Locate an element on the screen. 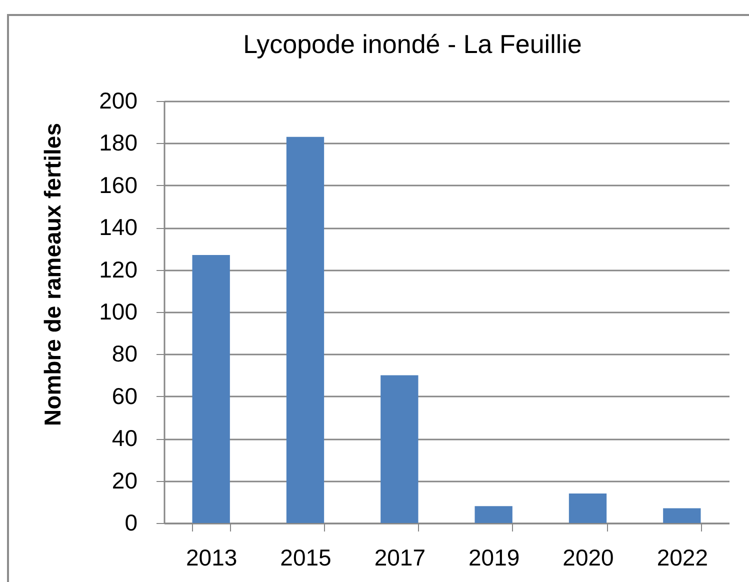 The height and width of the screenshot is (582, 749). y-tick-label: 140 is located at coordinates (118, 227).